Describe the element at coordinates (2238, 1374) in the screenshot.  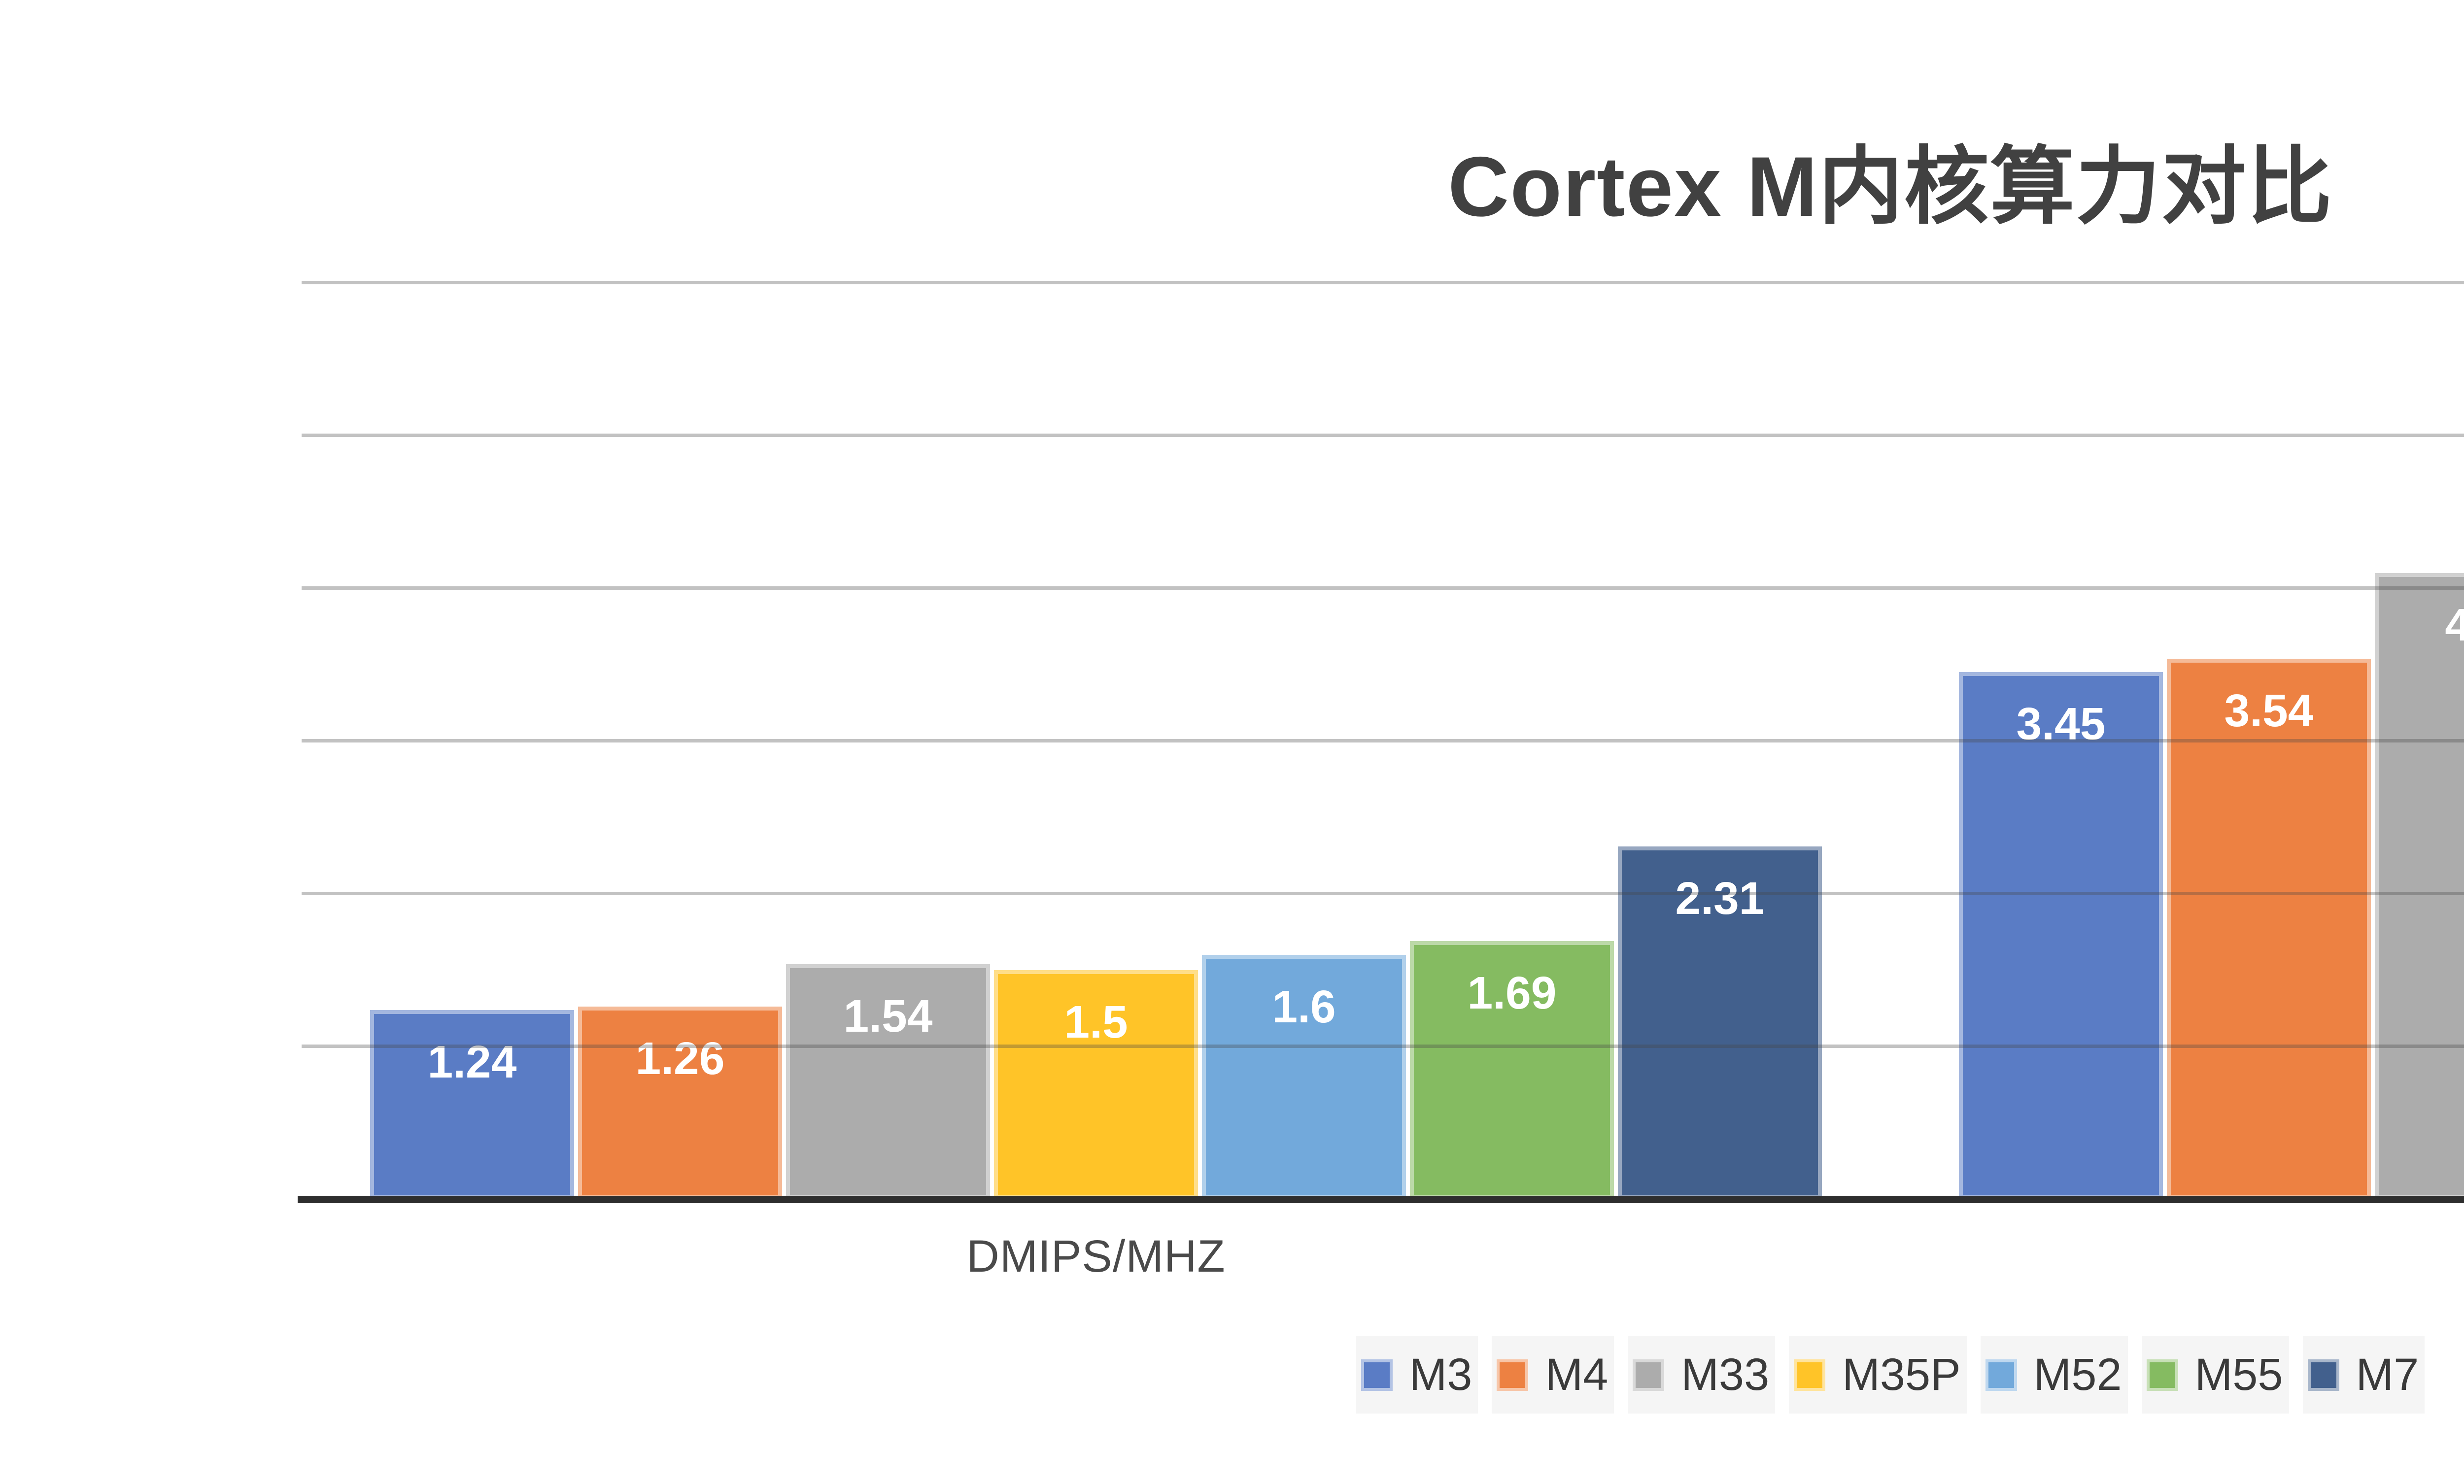
I see `legend-label-M55: M55` at that location.